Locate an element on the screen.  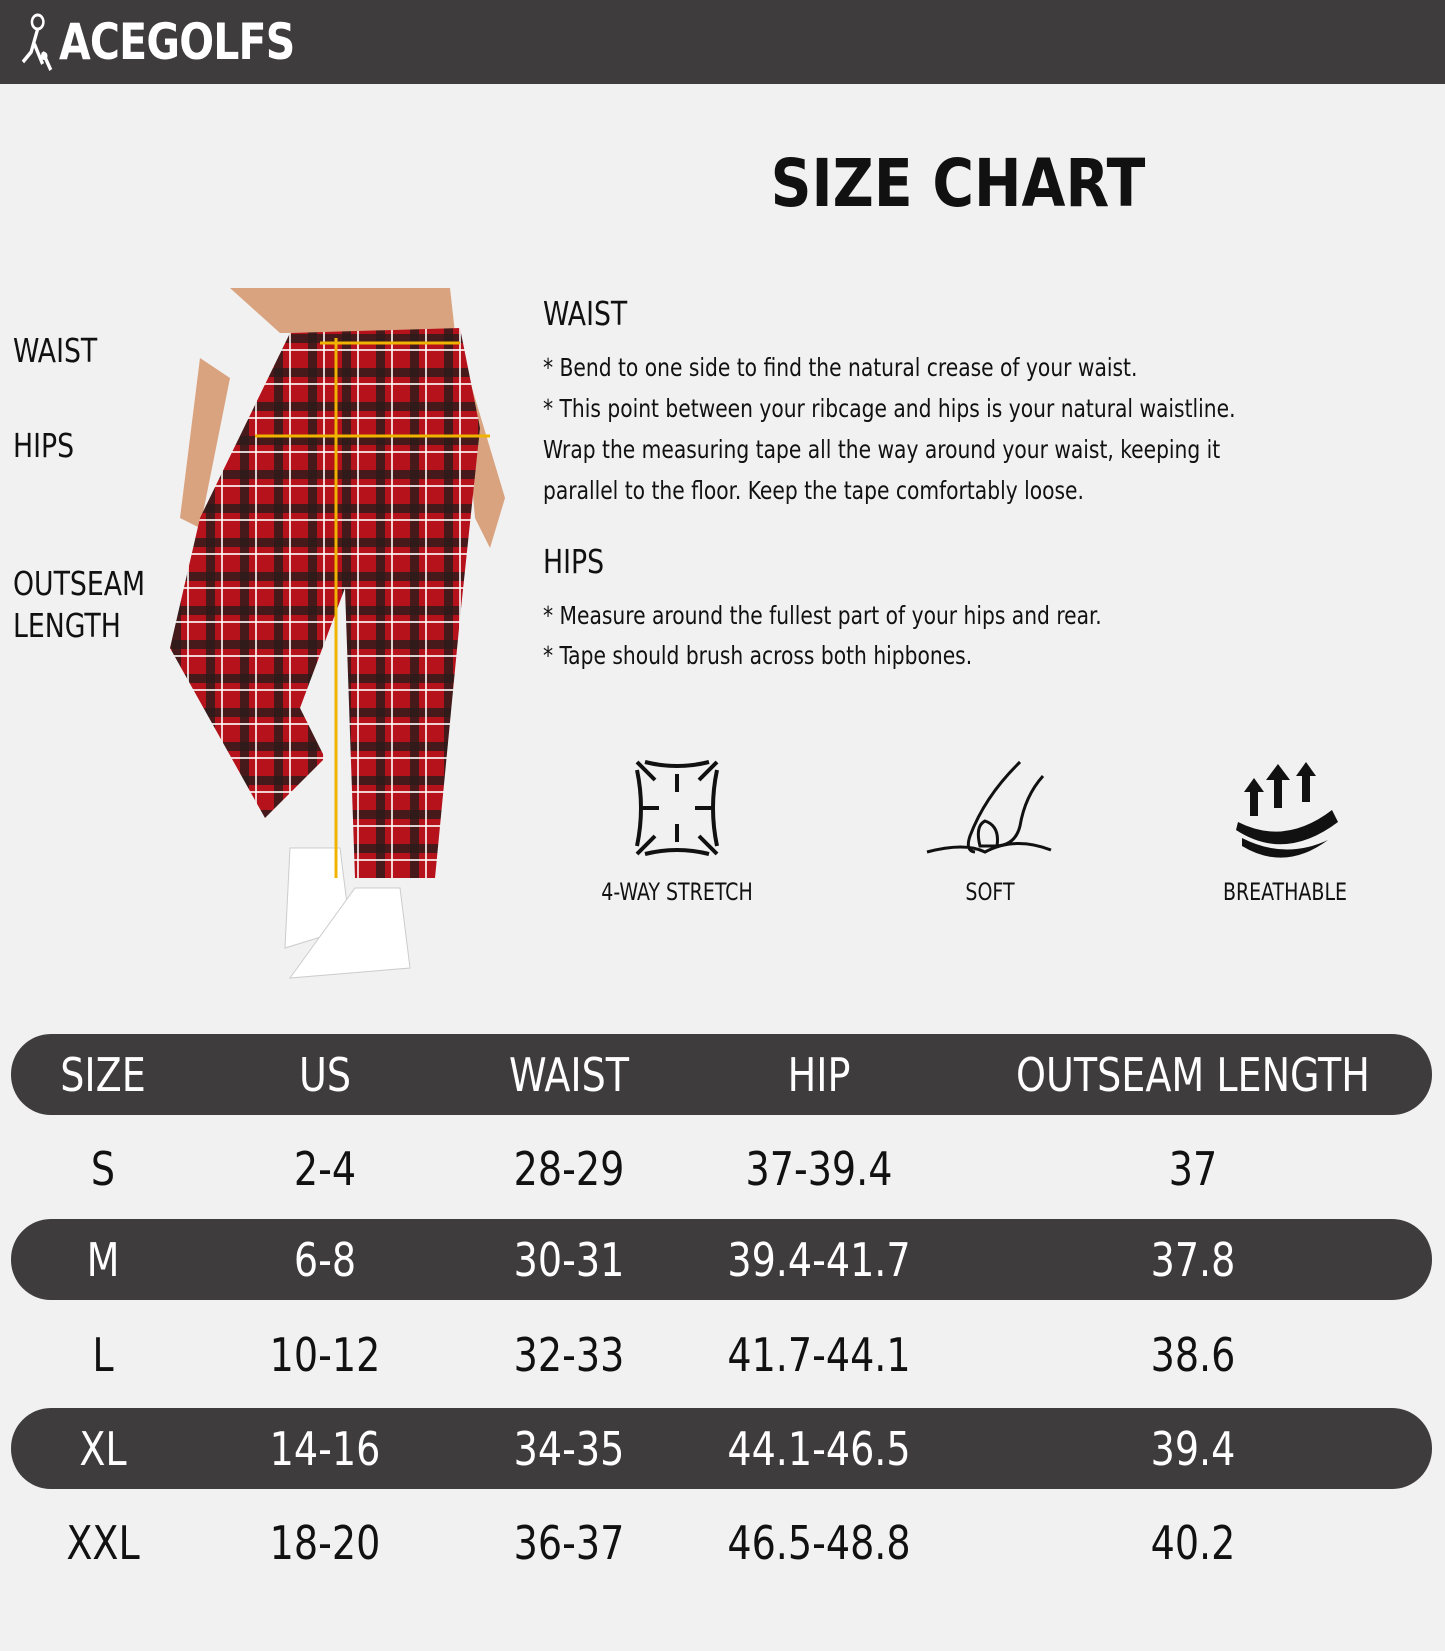
page-title: SIZE CHART is located at coordinates (958, 183).